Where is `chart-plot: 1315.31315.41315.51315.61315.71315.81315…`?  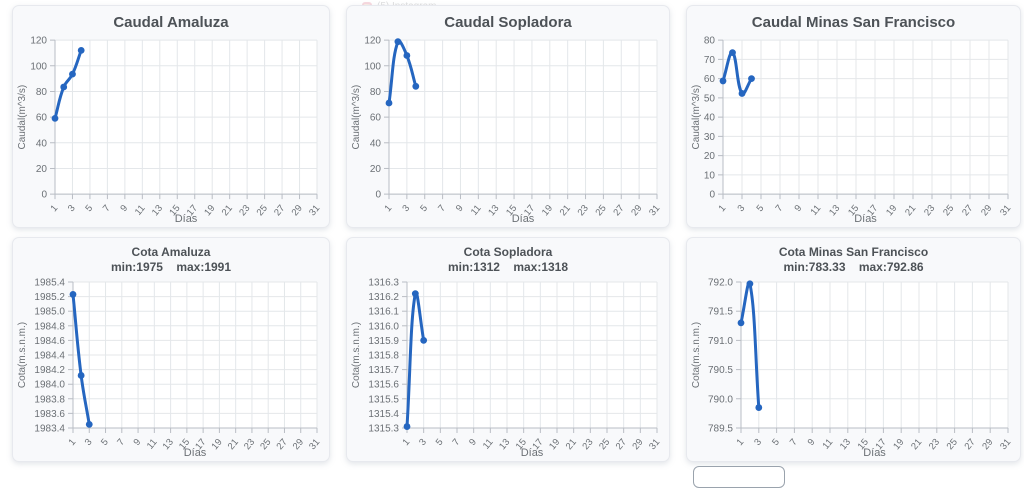
chart-plot: 1315.31315.41315.51315.61315.71315.81315… is located at coordinates (508, 368).